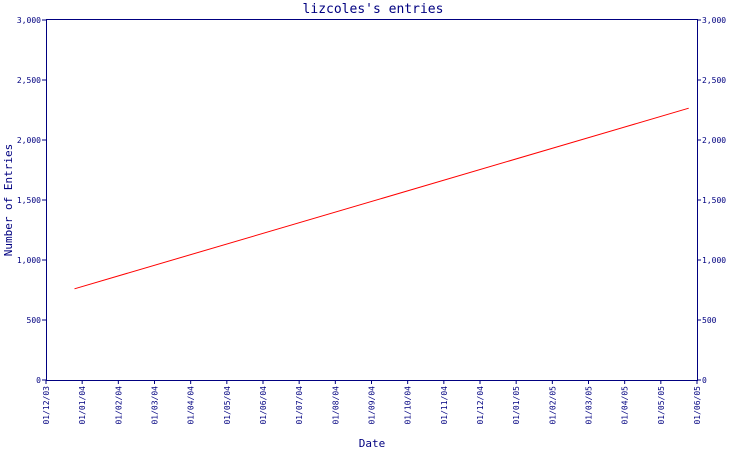  I want to click on x-tick-label: 01/05/05, so click(661, 405).